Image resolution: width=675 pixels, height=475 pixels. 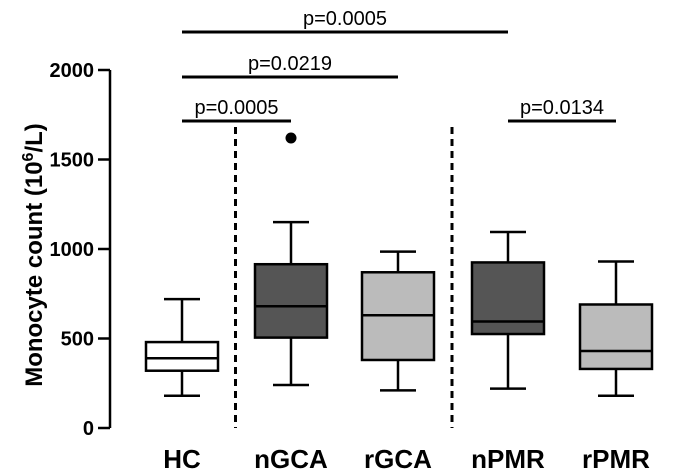 I want to click on y-axis-title-unit: /L), so click(x=34, y=137).